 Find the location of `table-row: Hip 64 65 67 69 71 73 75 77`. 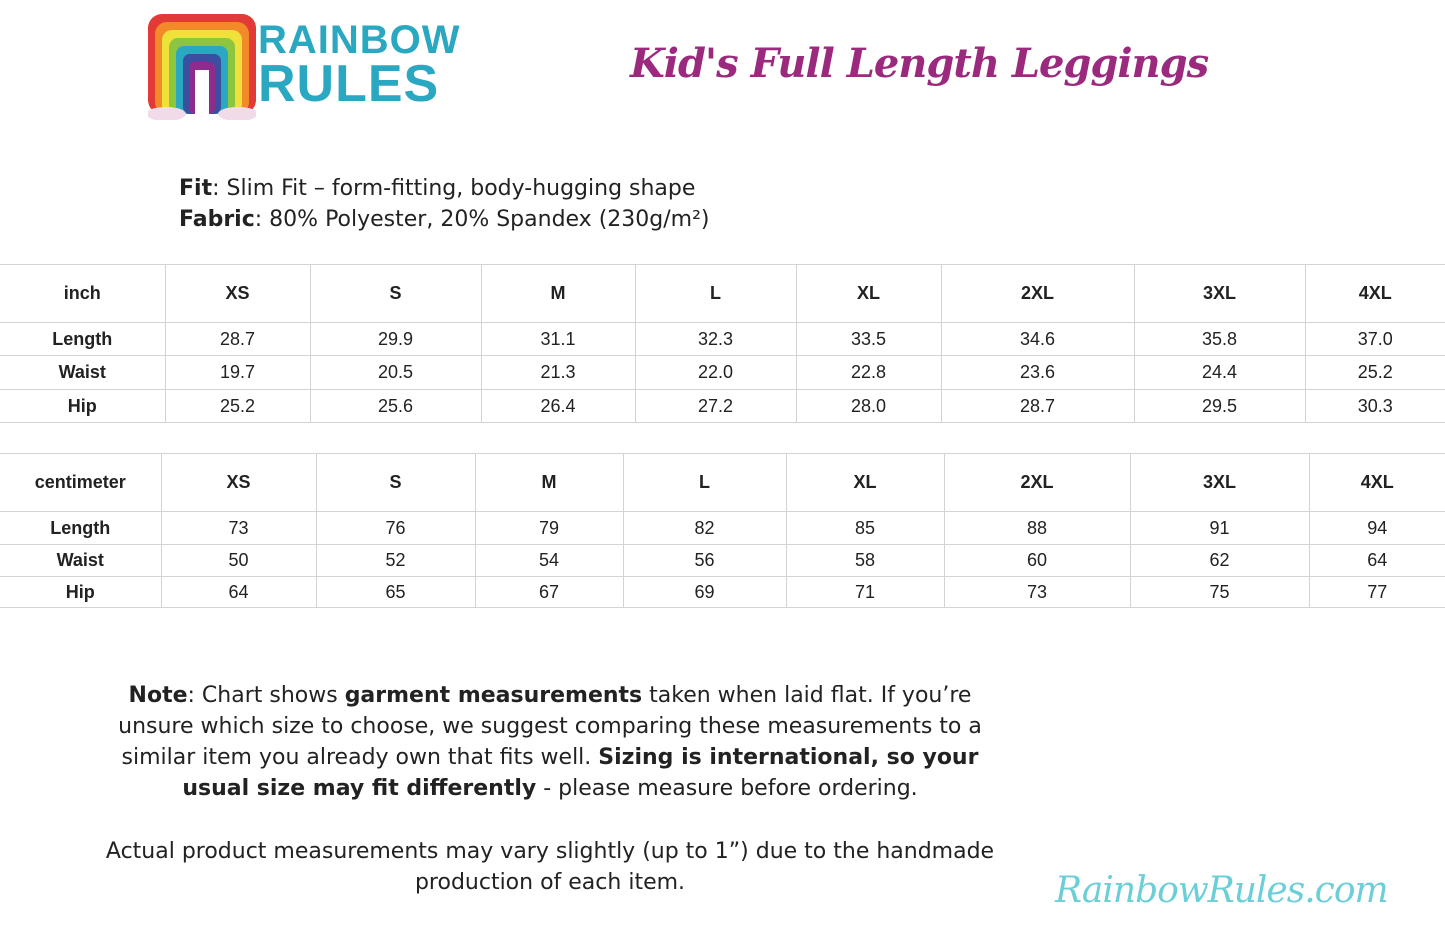

table-row: Hip 64 65 67 69 71 73 75 77 is located at coordinates (722, 592).